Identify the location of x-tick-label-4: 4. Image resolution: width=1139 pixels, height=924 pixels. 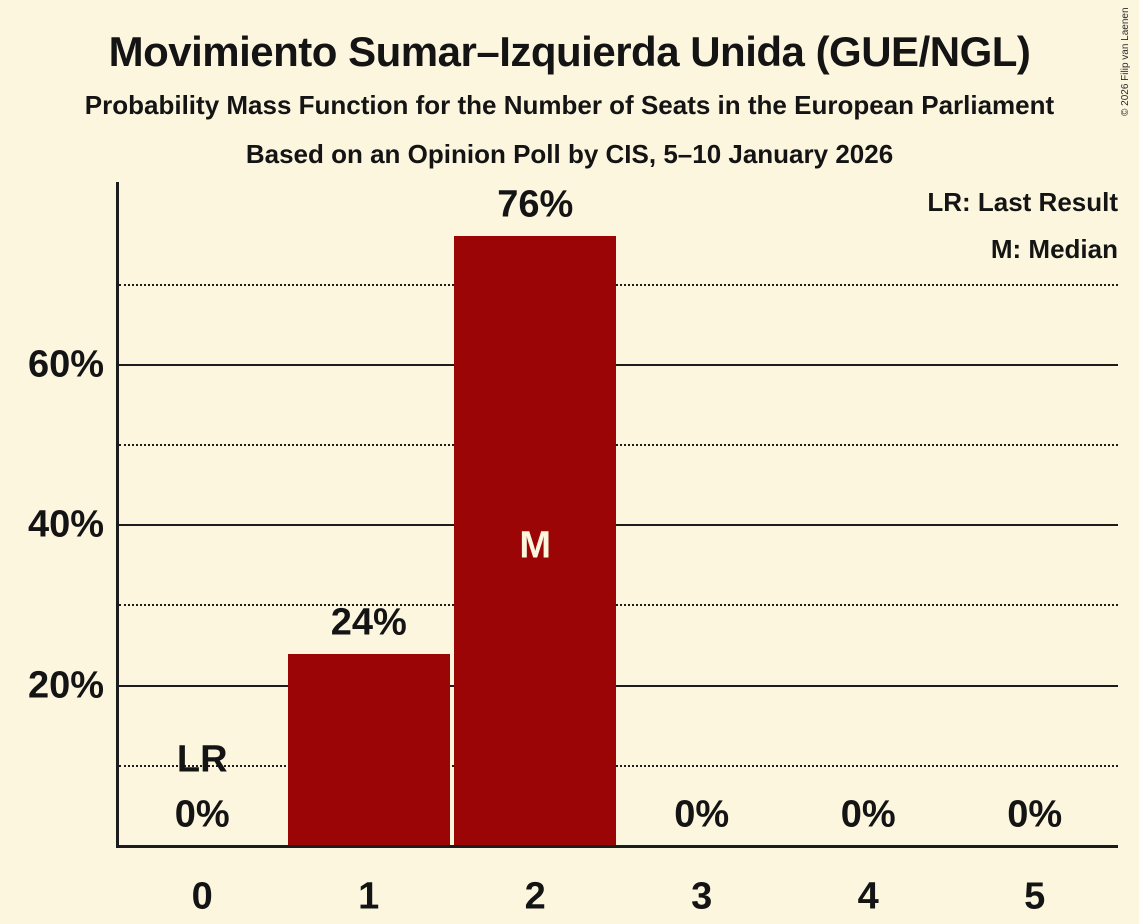
(868, 896).